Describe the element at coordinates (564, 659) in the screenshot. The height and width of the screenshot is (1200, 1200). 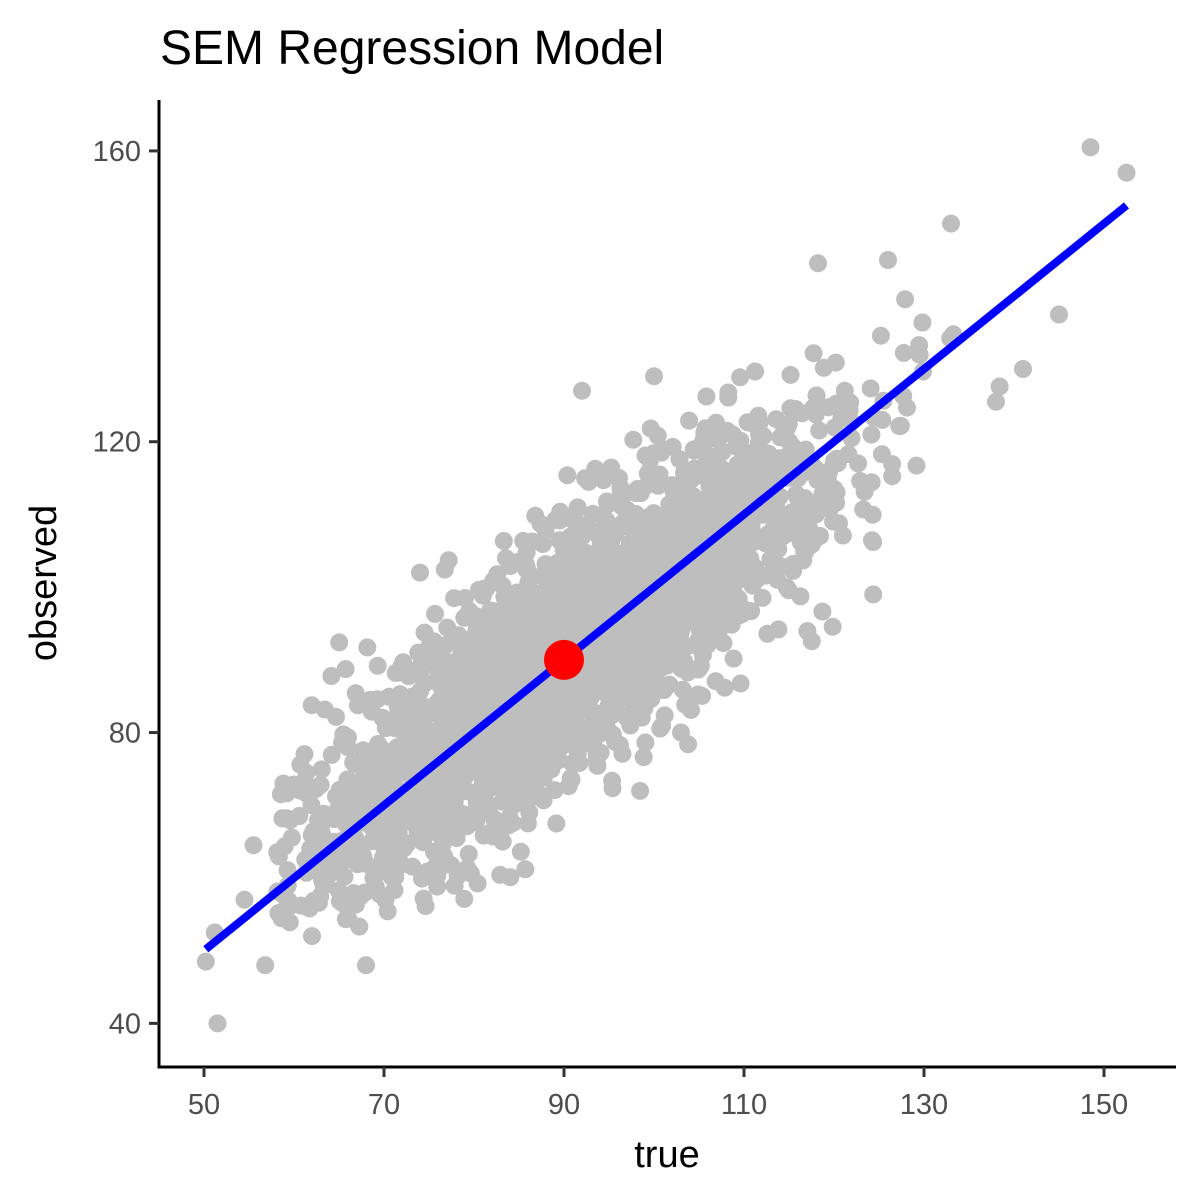
I see `center-point` at that location.